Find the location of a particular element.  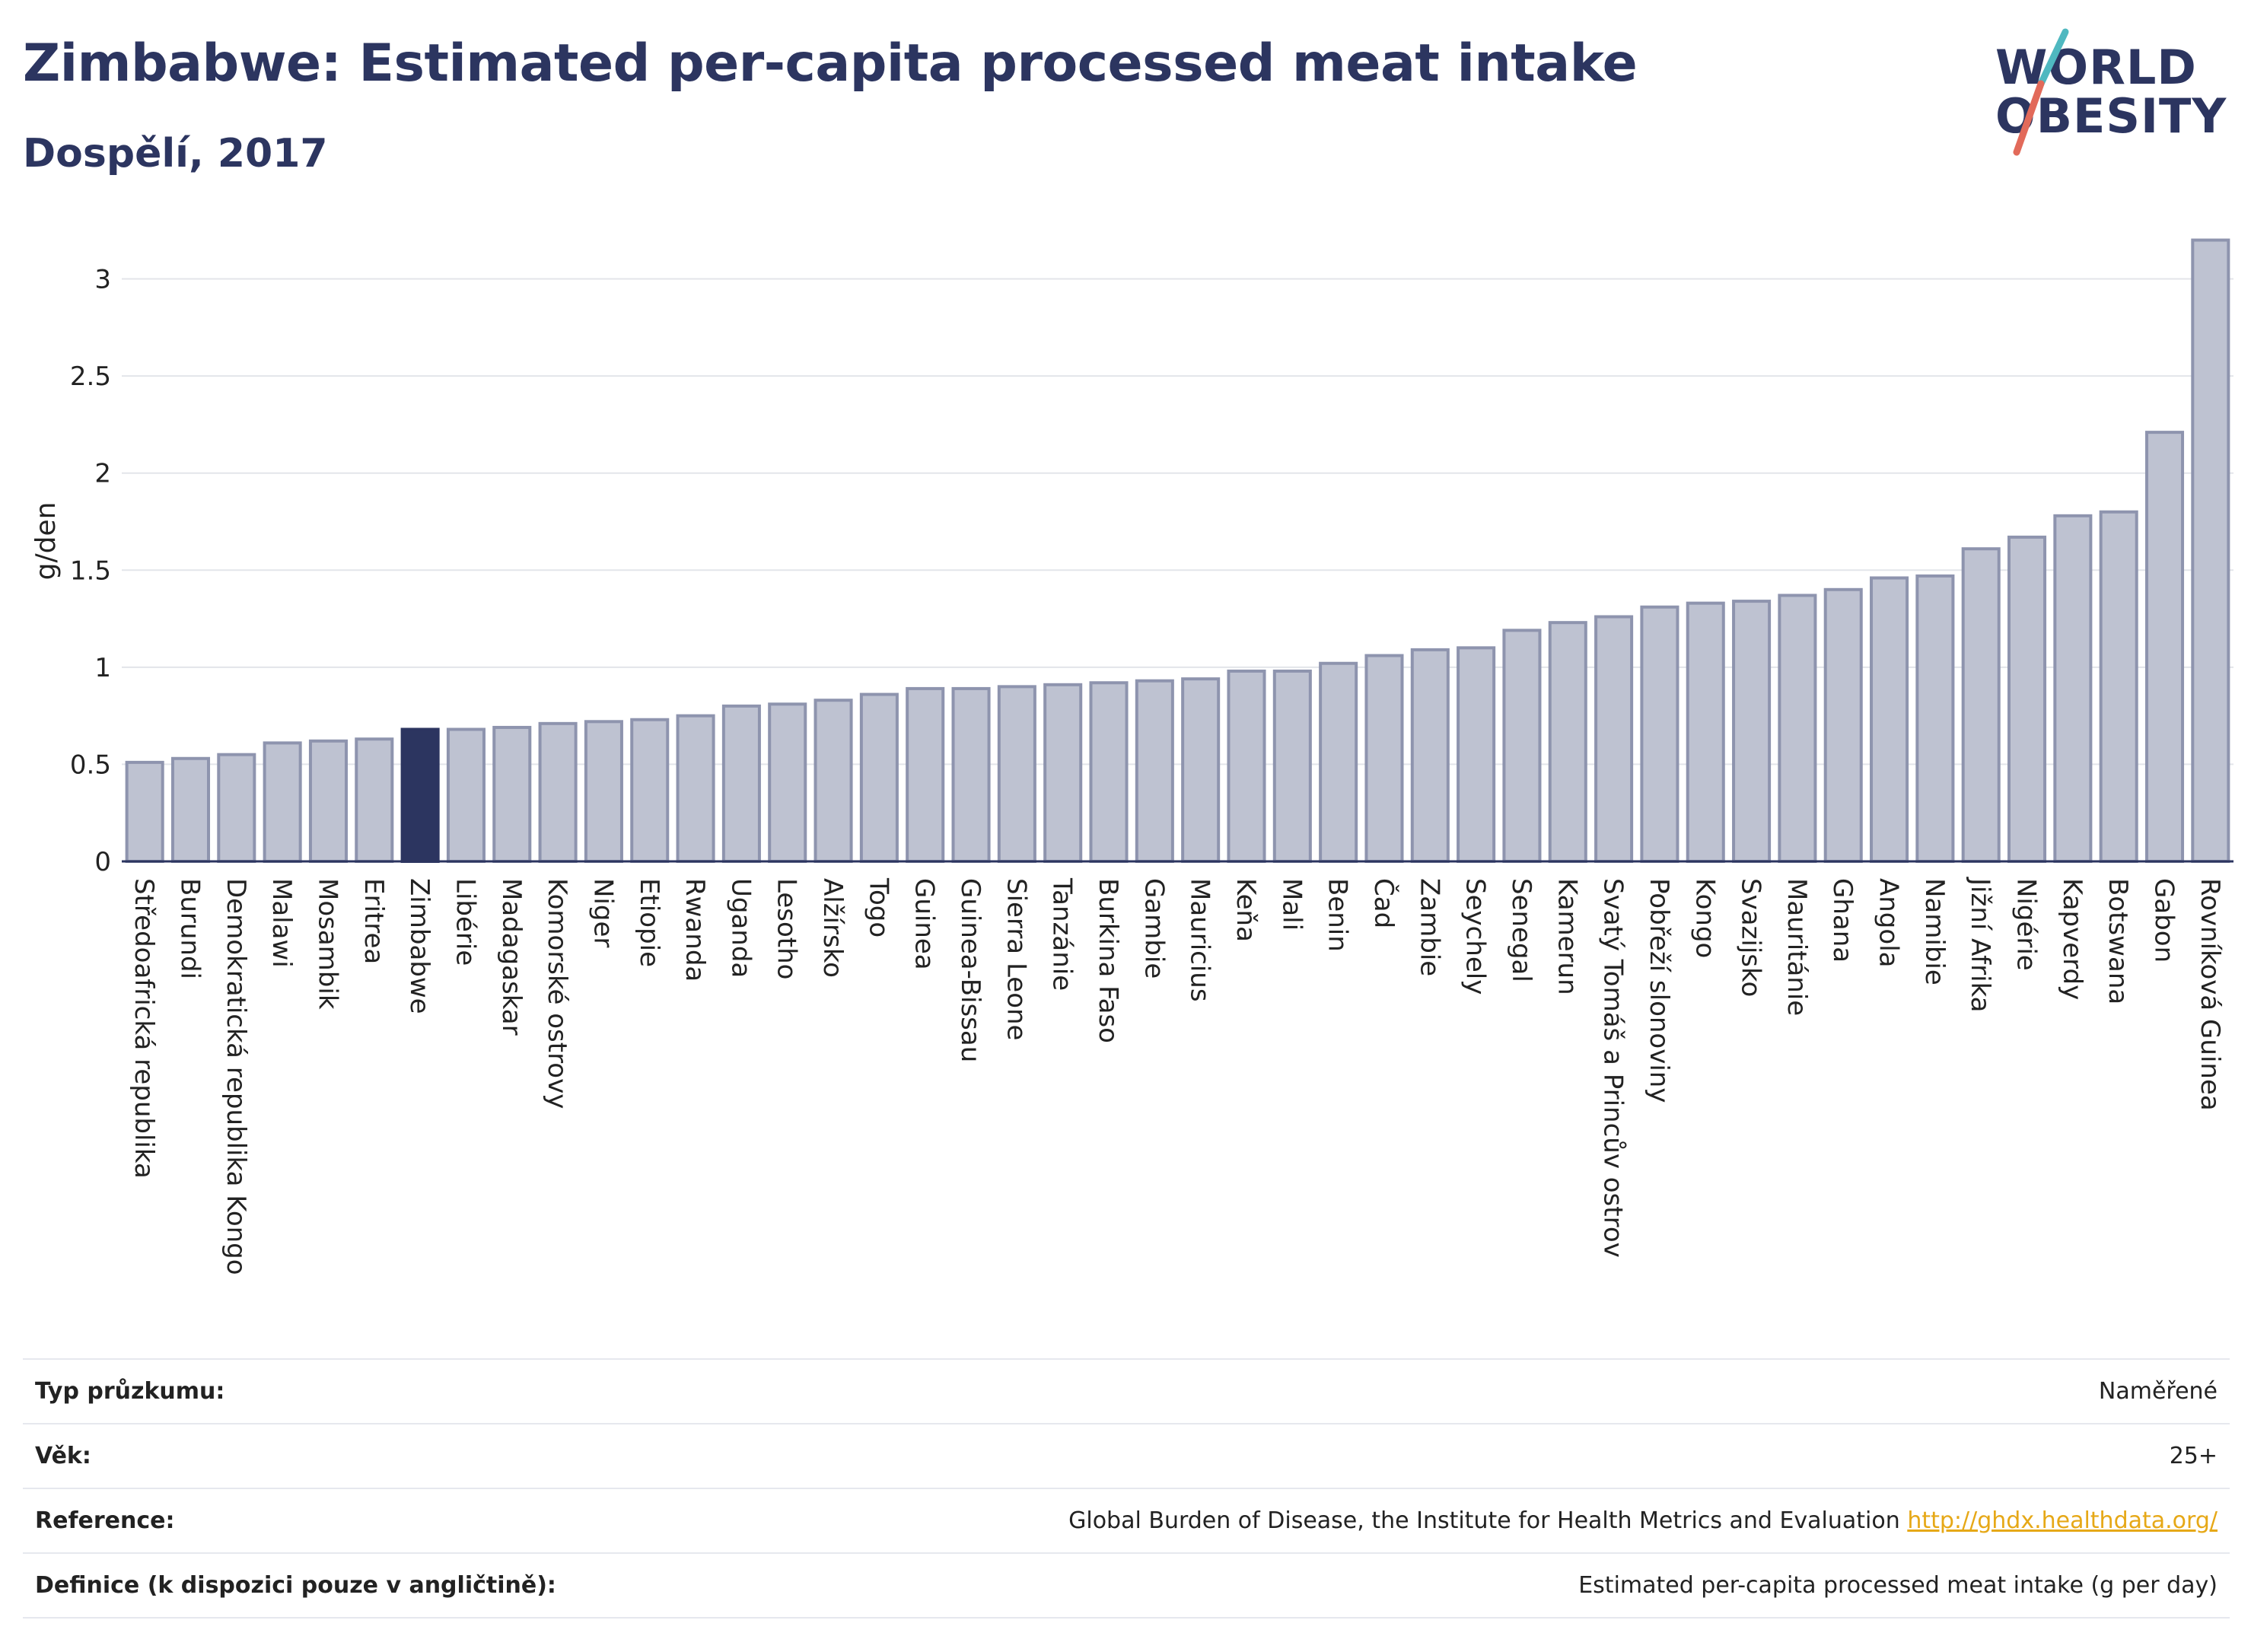

x-tick-label: Gabon is located at coordinates (2164, 920).